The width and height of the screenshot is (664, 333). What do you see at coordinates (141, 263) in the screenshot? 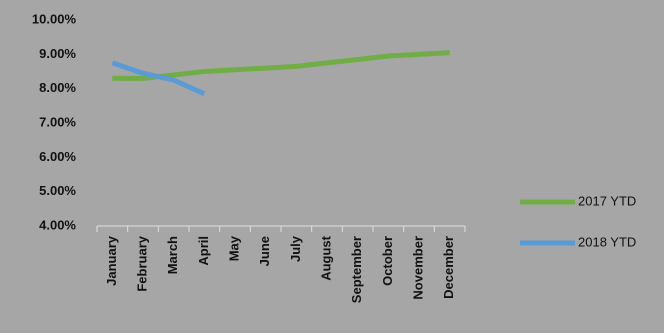
I see `x-tick-label: February` at bounding box center [141, 263].